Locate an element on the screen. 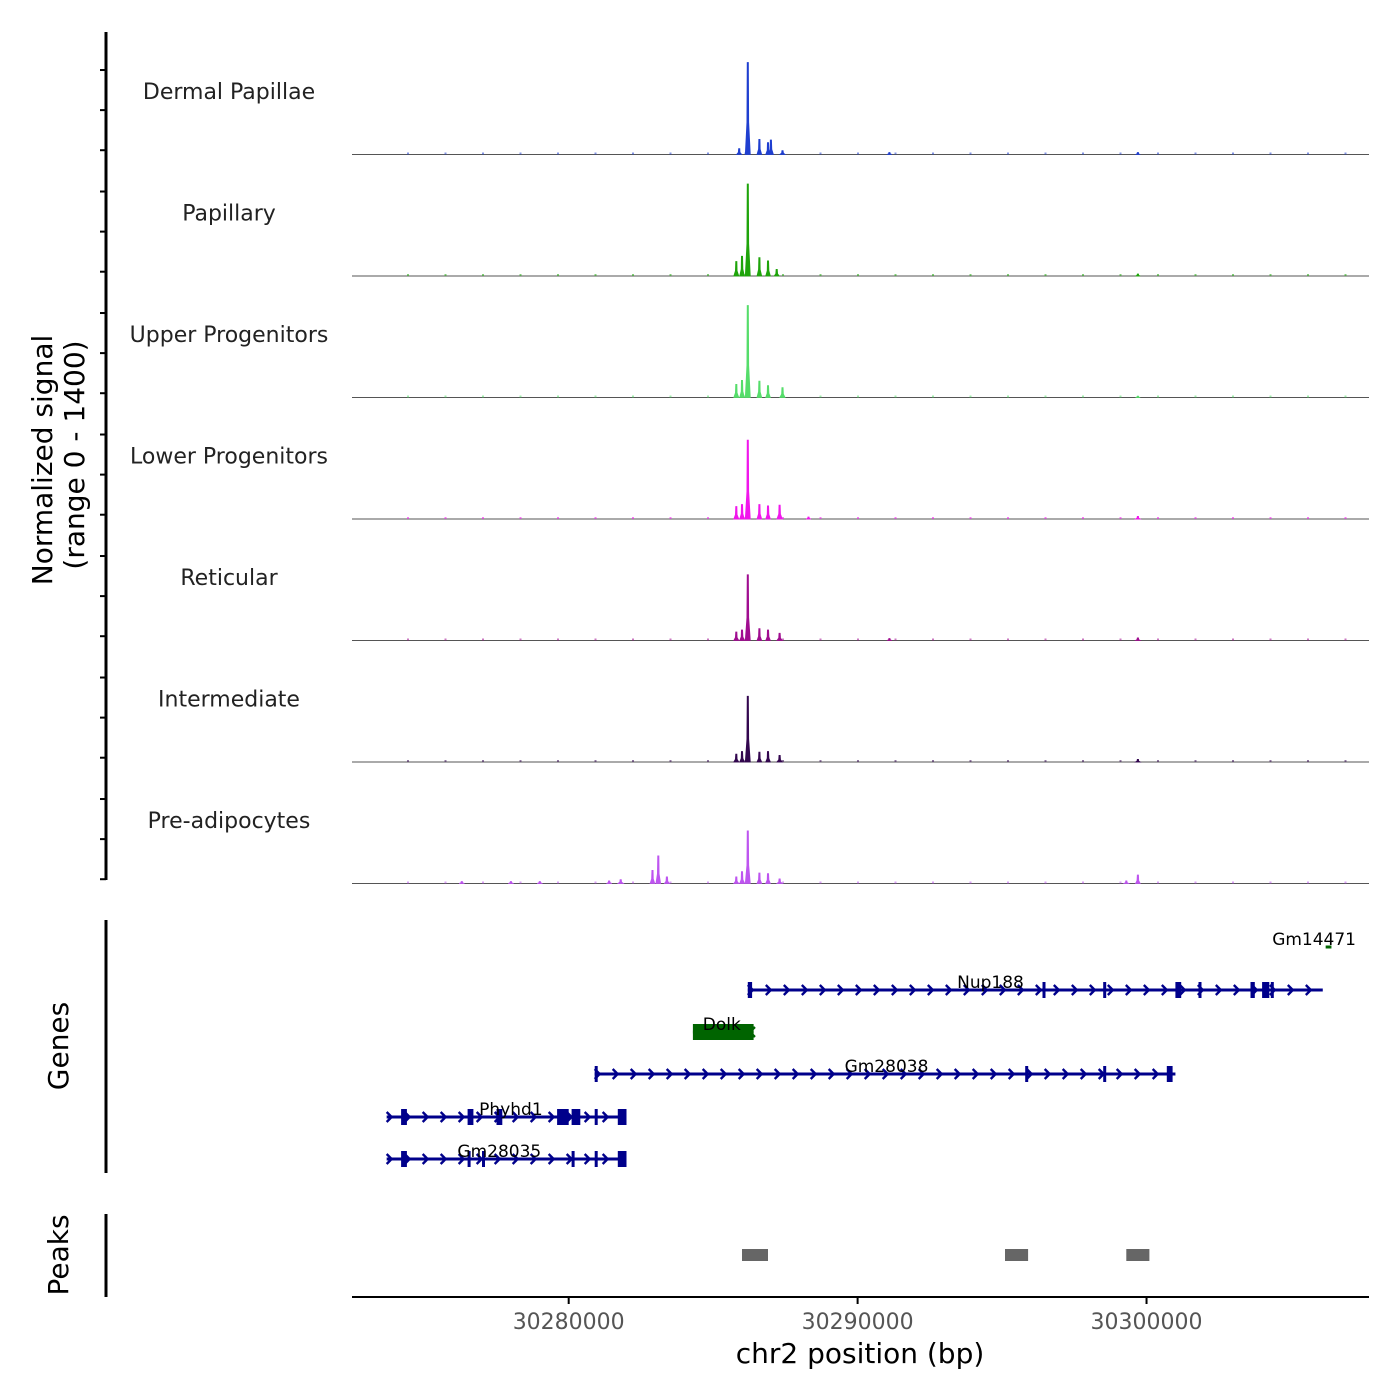  peak-region is located at coordinates (1017, 1255).